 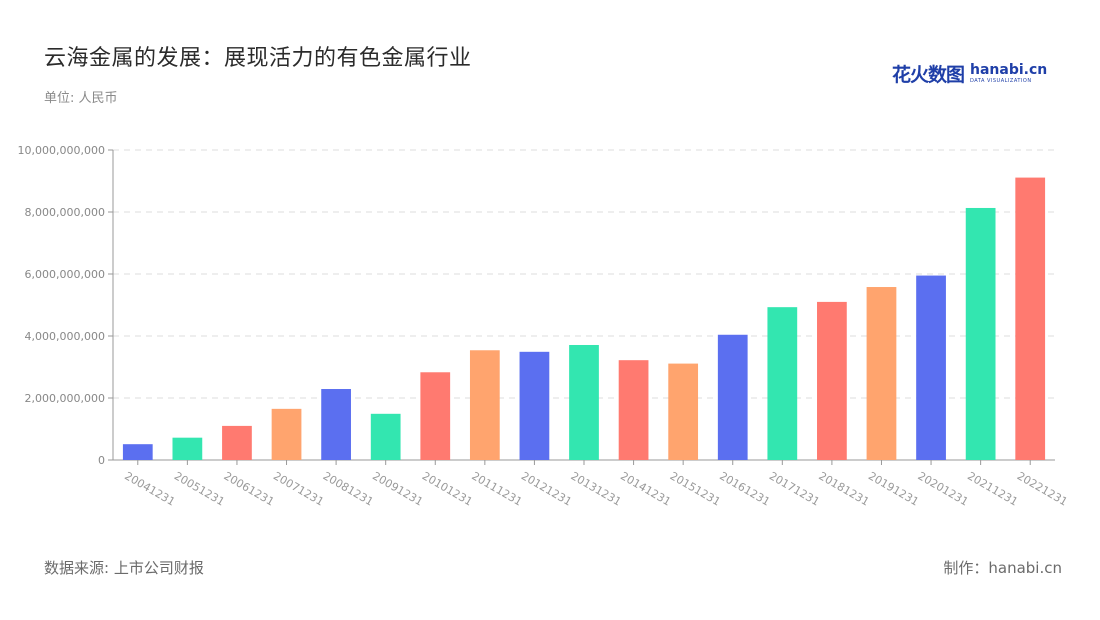 I want to click on x-tick-label: 20131231, so click(x=596, y=488).